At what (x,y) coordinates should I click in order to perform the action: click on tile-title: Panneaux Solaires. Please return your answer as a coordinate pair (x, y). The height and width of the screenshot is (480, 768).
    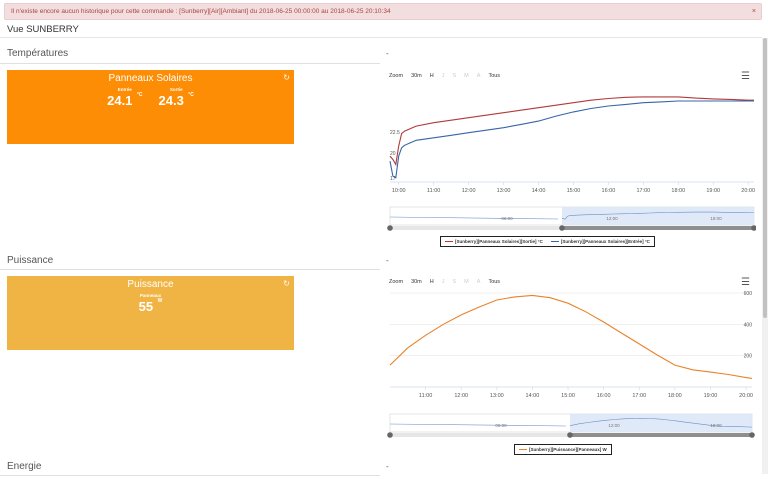
    Looking at the image, I should click on (150, 78).